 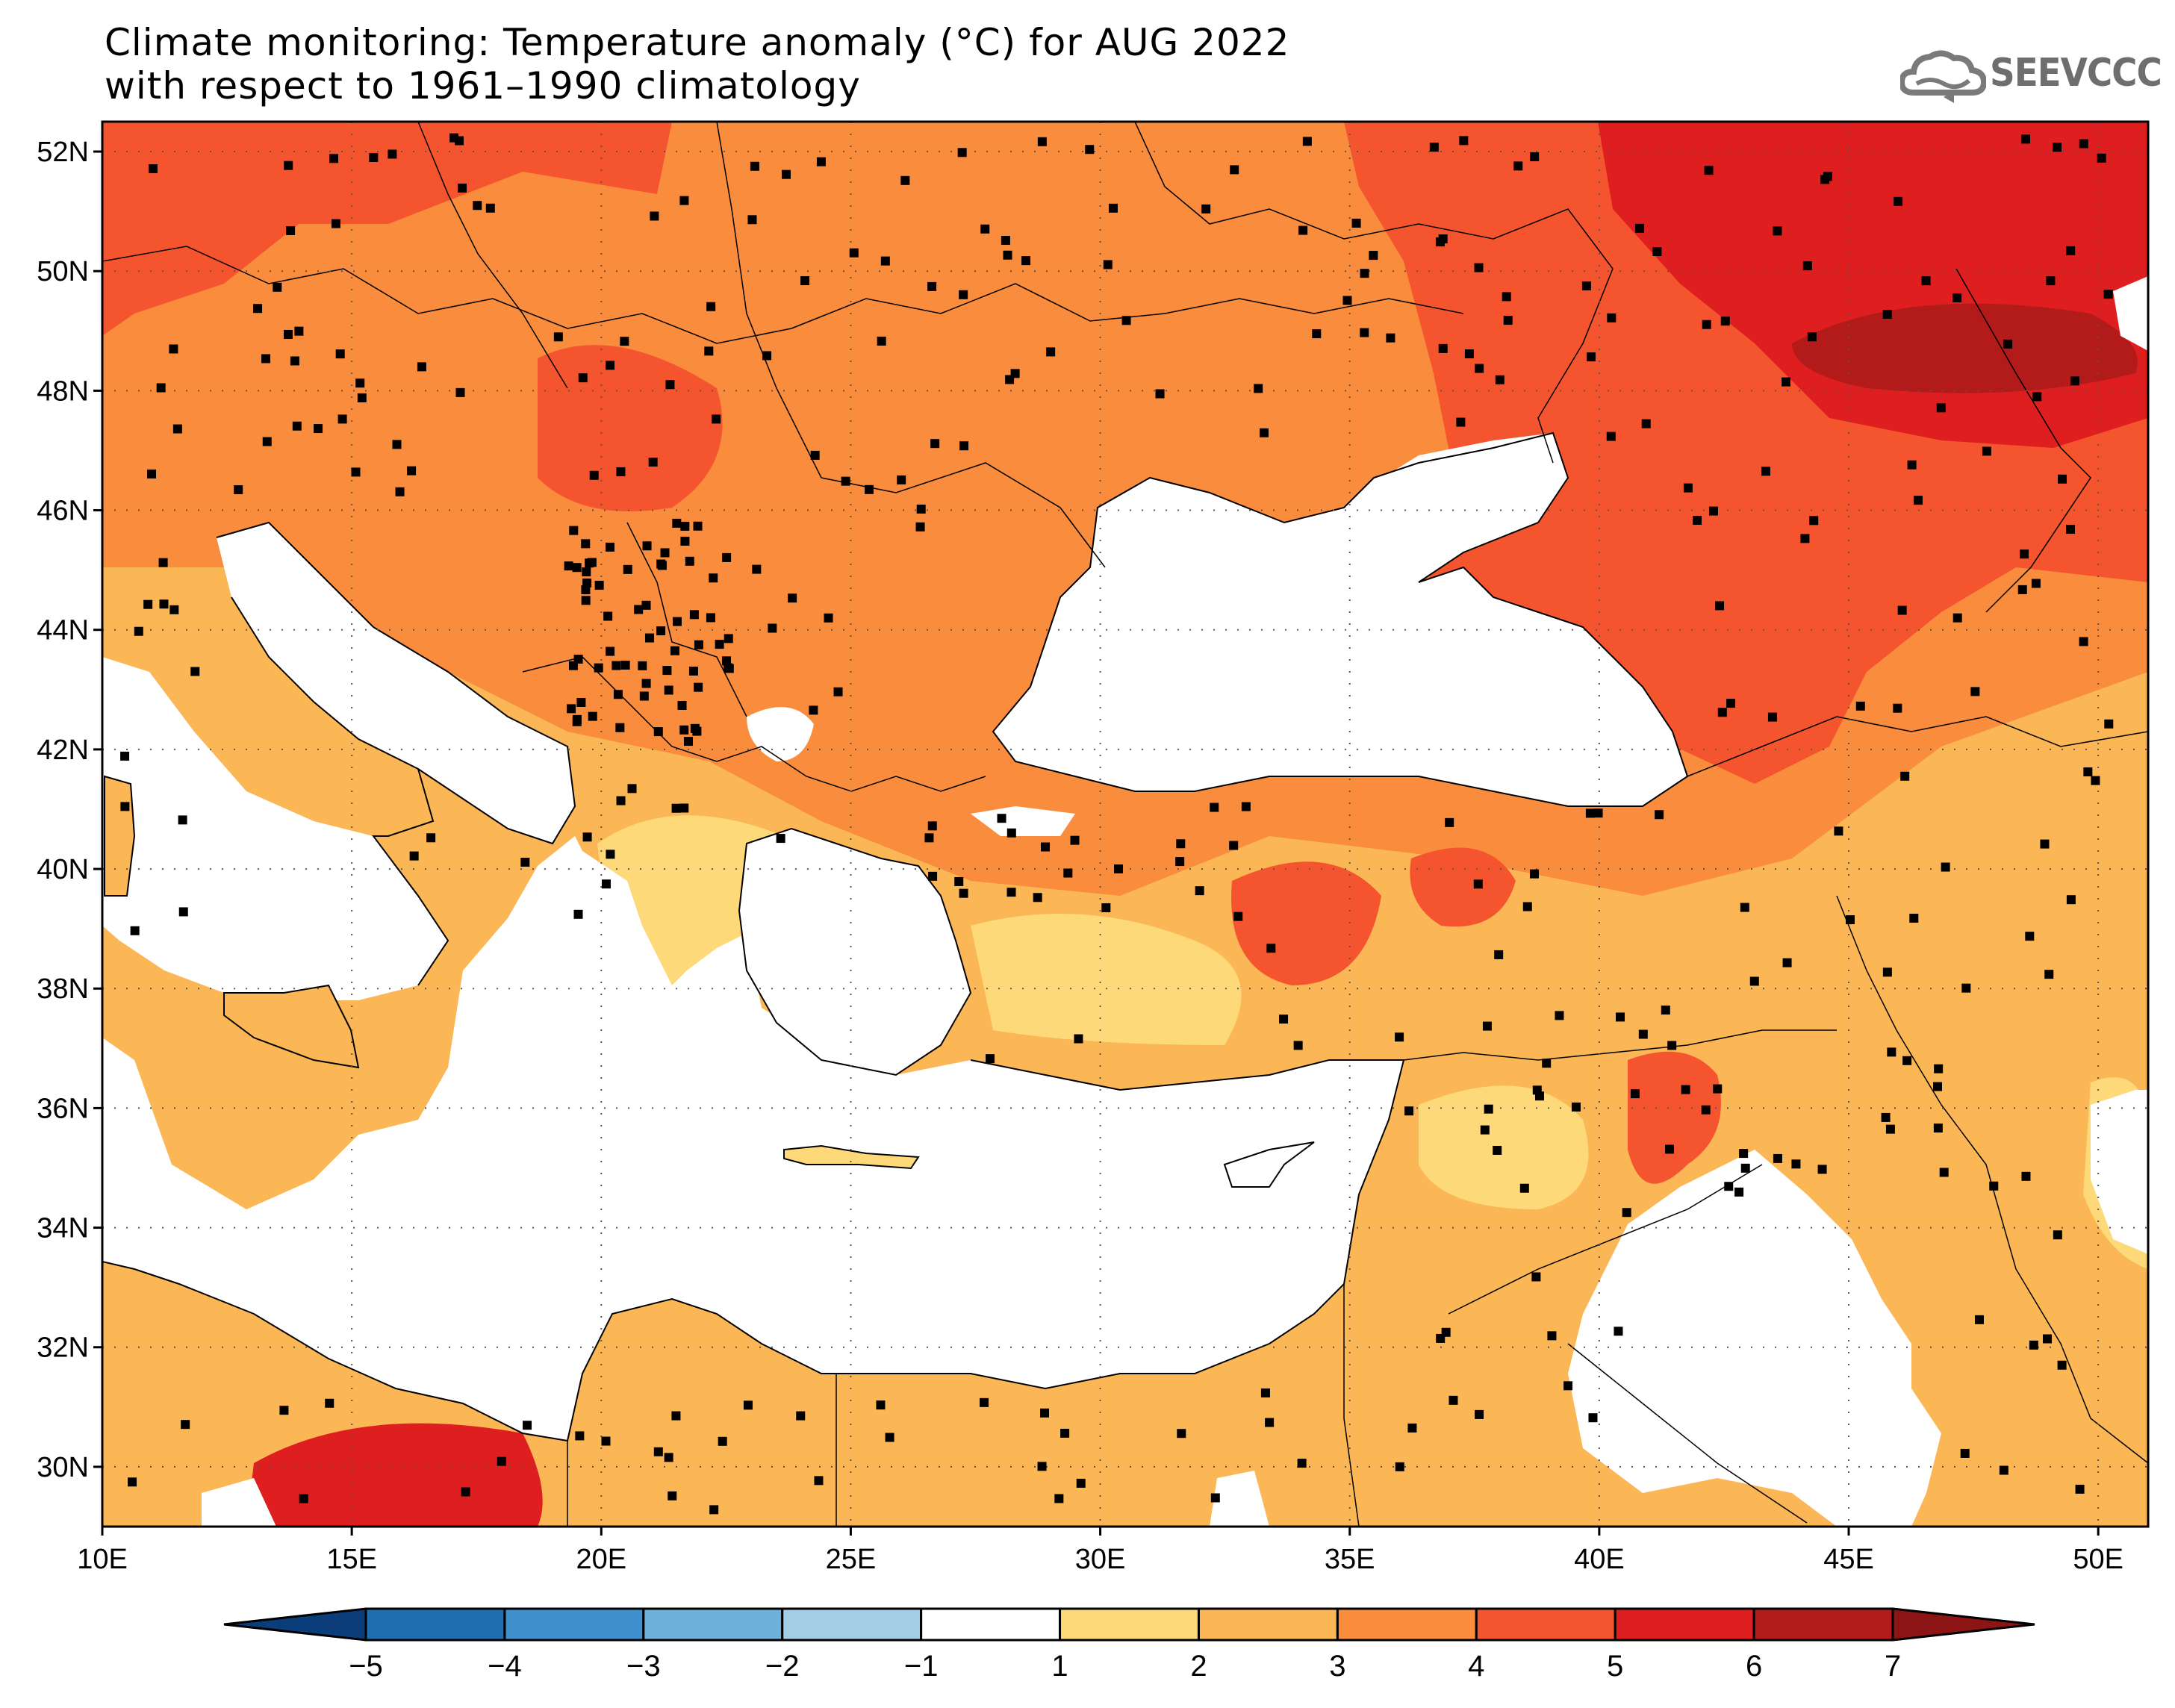 I want to click on colorbar-label: −2, so click(x=782, y=1666).